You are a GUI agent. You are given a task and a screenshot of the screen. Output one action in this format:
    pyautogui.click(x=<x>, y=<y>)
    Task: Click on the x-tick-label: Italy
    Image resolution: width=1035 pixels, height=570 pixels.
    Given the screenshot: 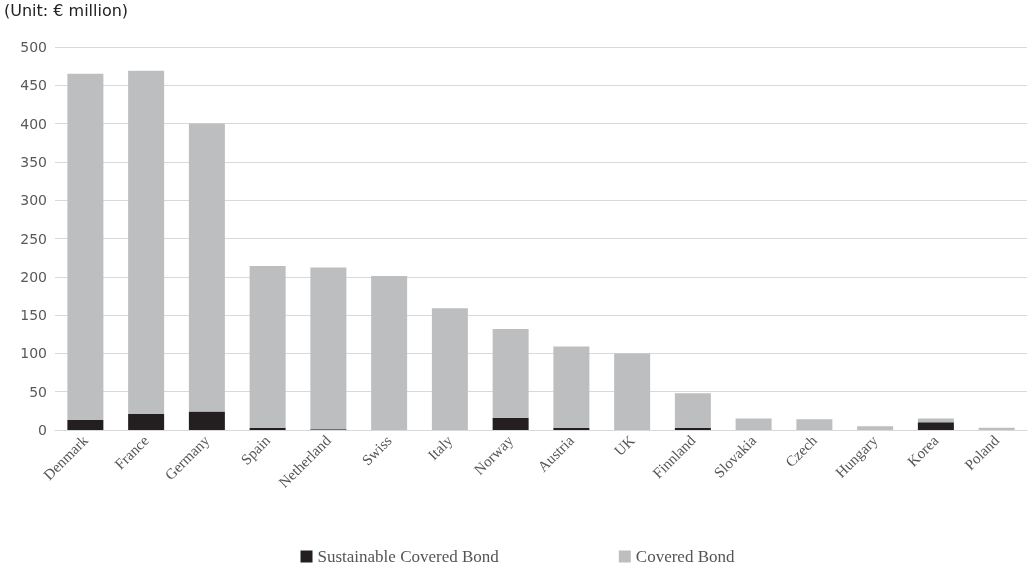 What is the action you would take?
    pyautogui.click(x=440, y=447)
    